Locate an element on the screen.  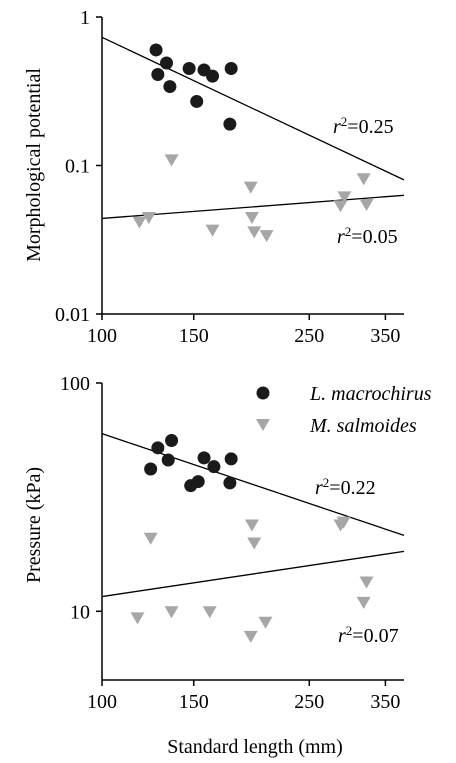
top-y-tick-label: 0.01 is located at coordinates (72, 315).